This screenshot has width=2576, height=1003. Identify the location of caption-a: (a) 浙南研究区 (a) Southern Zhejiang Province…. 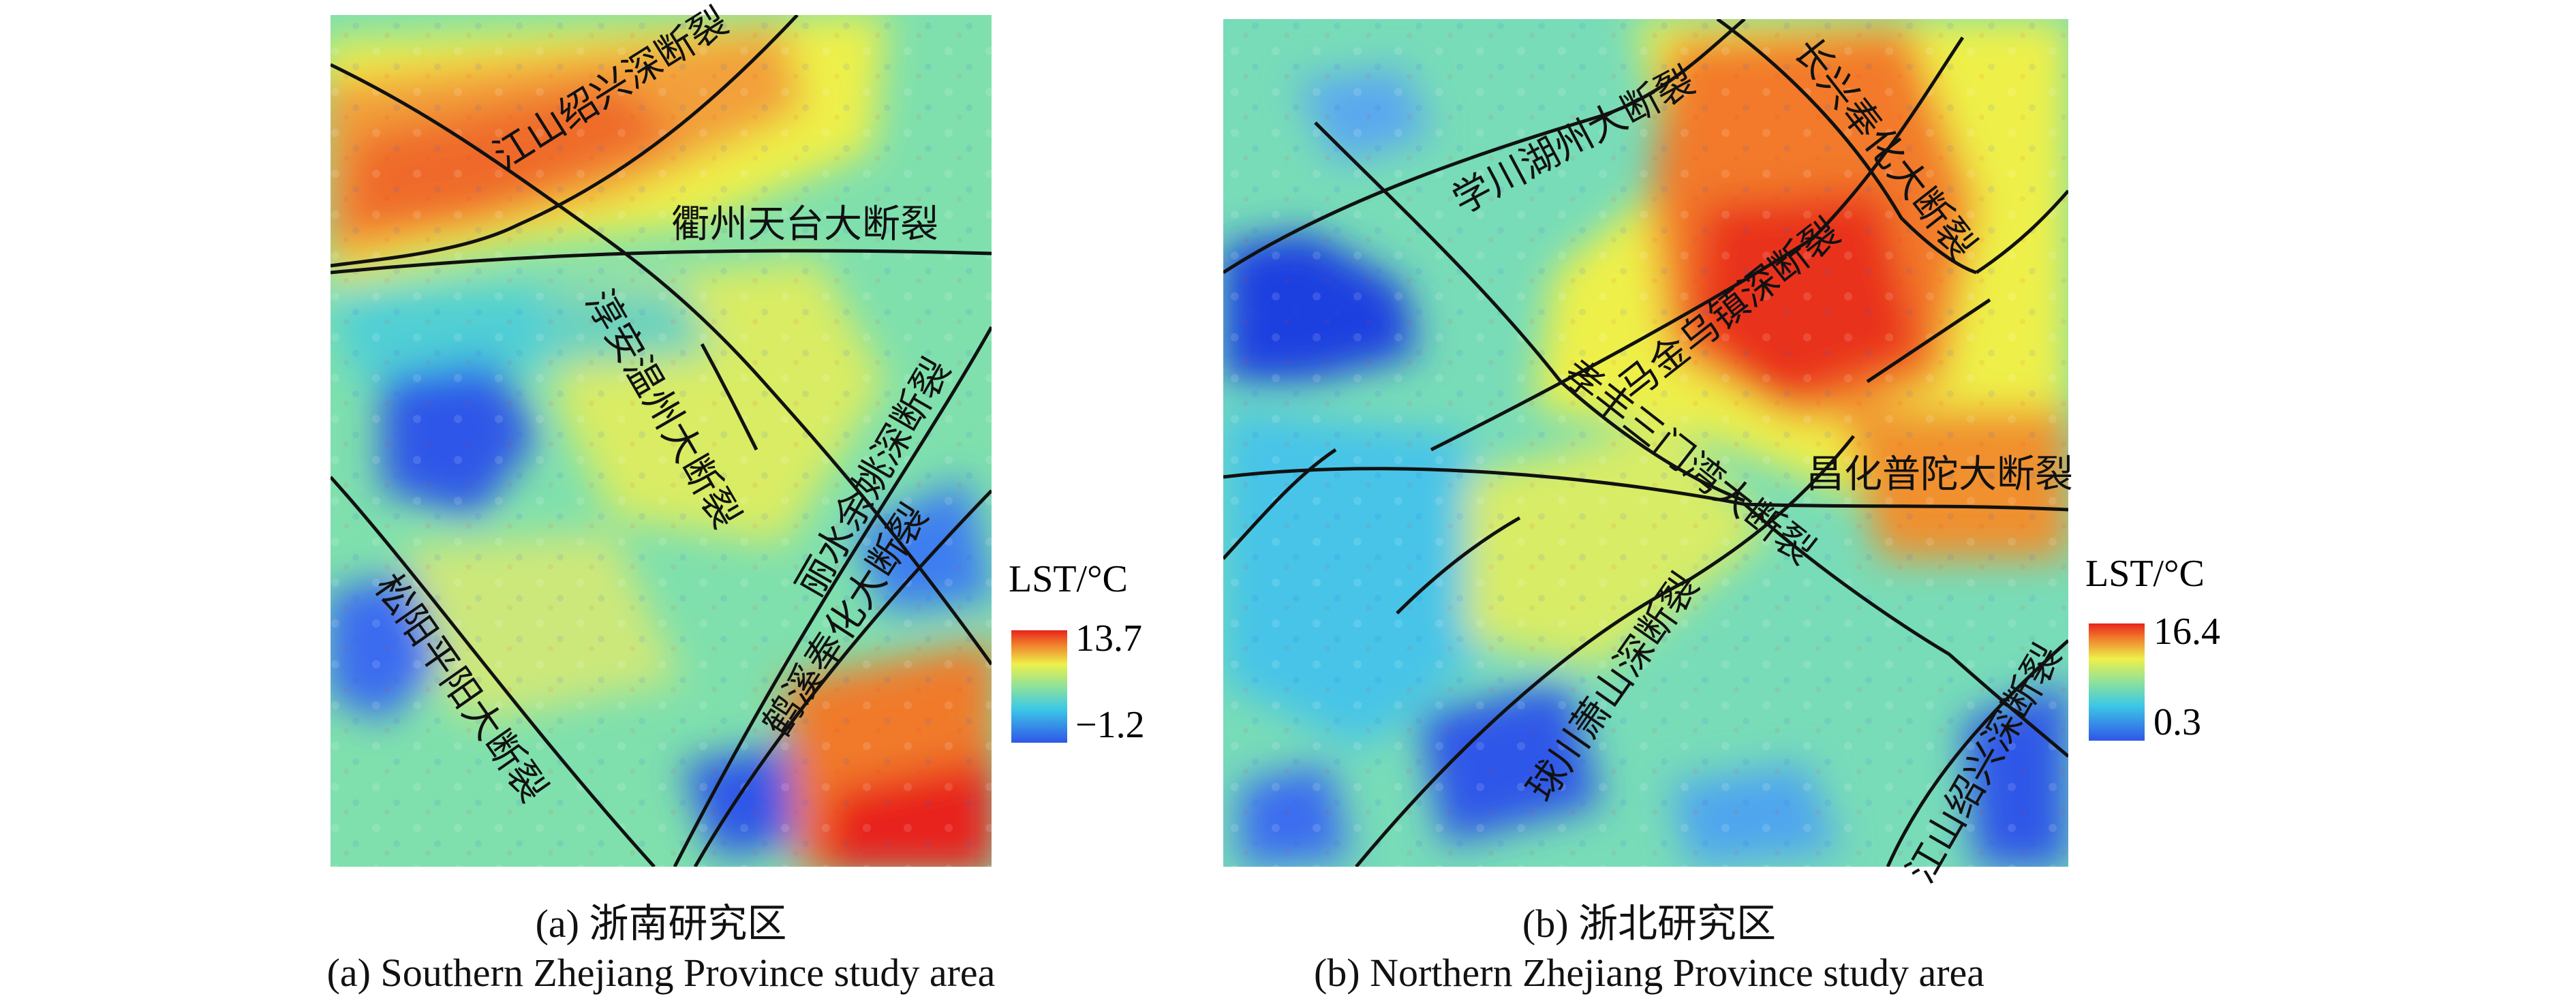
(661, 949).